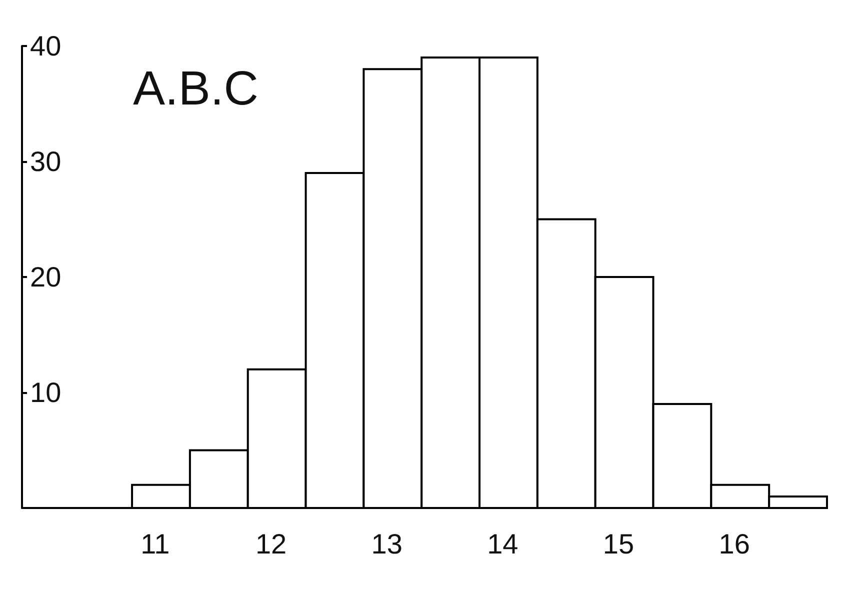 This screenshot has width=841, height=594. Describe the element at coordinates (46, 392) in the screenshot. I see `y-tick-label: 10` at that location.